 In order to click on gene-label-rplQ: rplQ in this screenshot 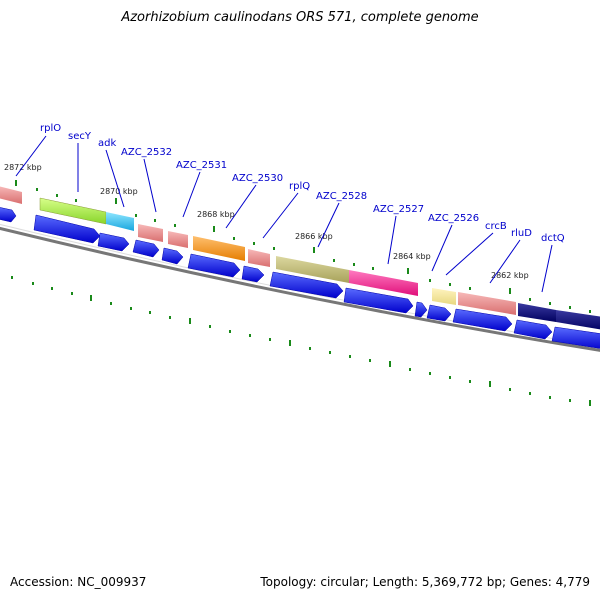, I will do `click(299, 186)`.